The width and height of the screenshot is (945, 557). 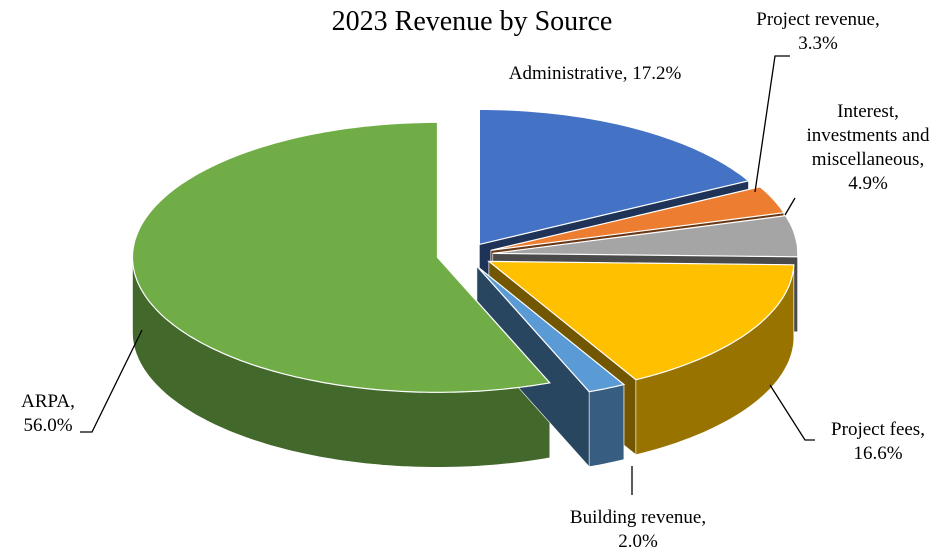 What do you see at coordinates (818, 43) in the screenshot?
I see `label-value: 3.3%` at bounding box center [818, 43].